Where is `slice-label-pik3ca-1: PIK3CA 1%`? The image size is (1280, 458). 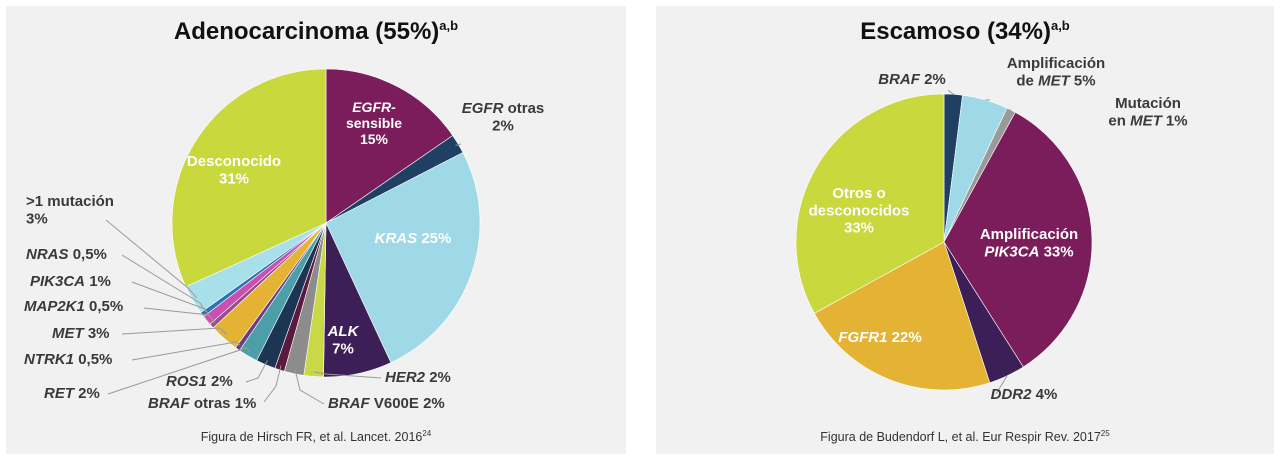
slice-label-pik3ca-1: PIK3CA 1% is located at coordinates (70, 281).